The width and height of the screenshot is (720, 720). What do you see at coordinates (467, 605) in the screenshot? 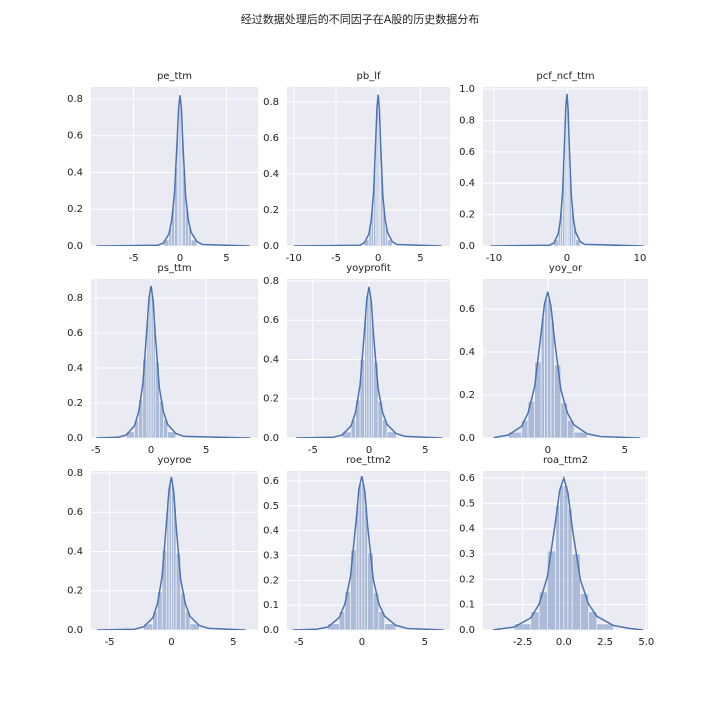
I see `y-tick-label: 0.1` at bounding box center [467, 605].